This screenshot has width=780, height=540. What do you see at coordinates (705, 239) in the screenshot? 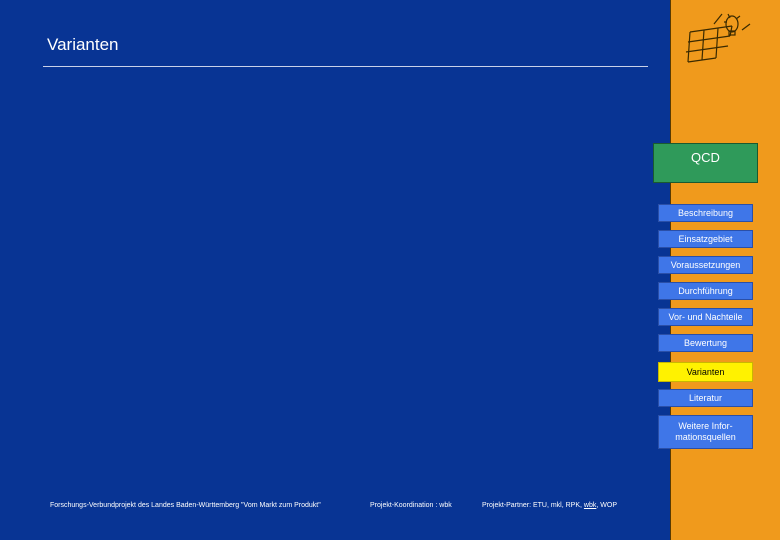
I see `nav-einsatzgebiet-button: Einsatzgebiet` at bounding box center [705, 239].